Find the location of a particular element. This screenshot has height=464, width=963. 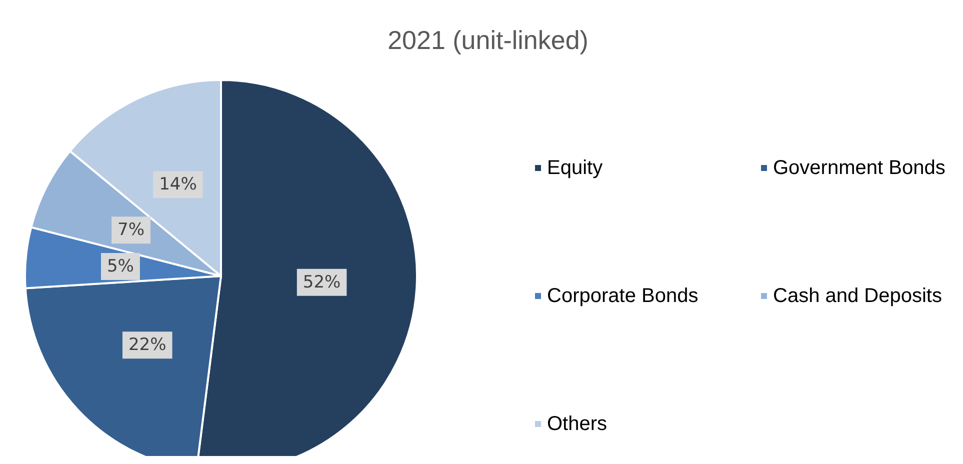

chart-title: 2021 (unit-linked) is located at coordinates (488, 40).